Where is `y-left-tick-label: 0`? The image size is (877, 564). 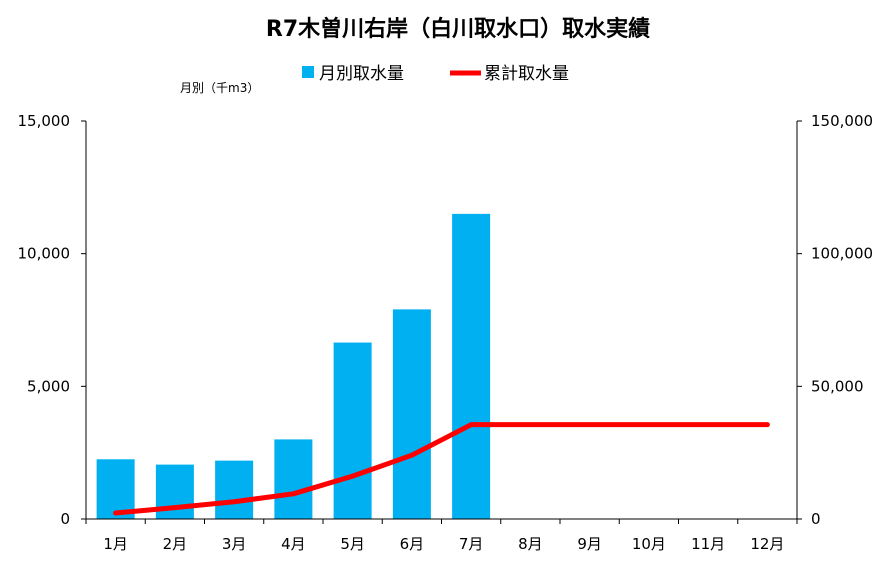
y-left-tick-label: 0 is located at coordinates (65, 519).